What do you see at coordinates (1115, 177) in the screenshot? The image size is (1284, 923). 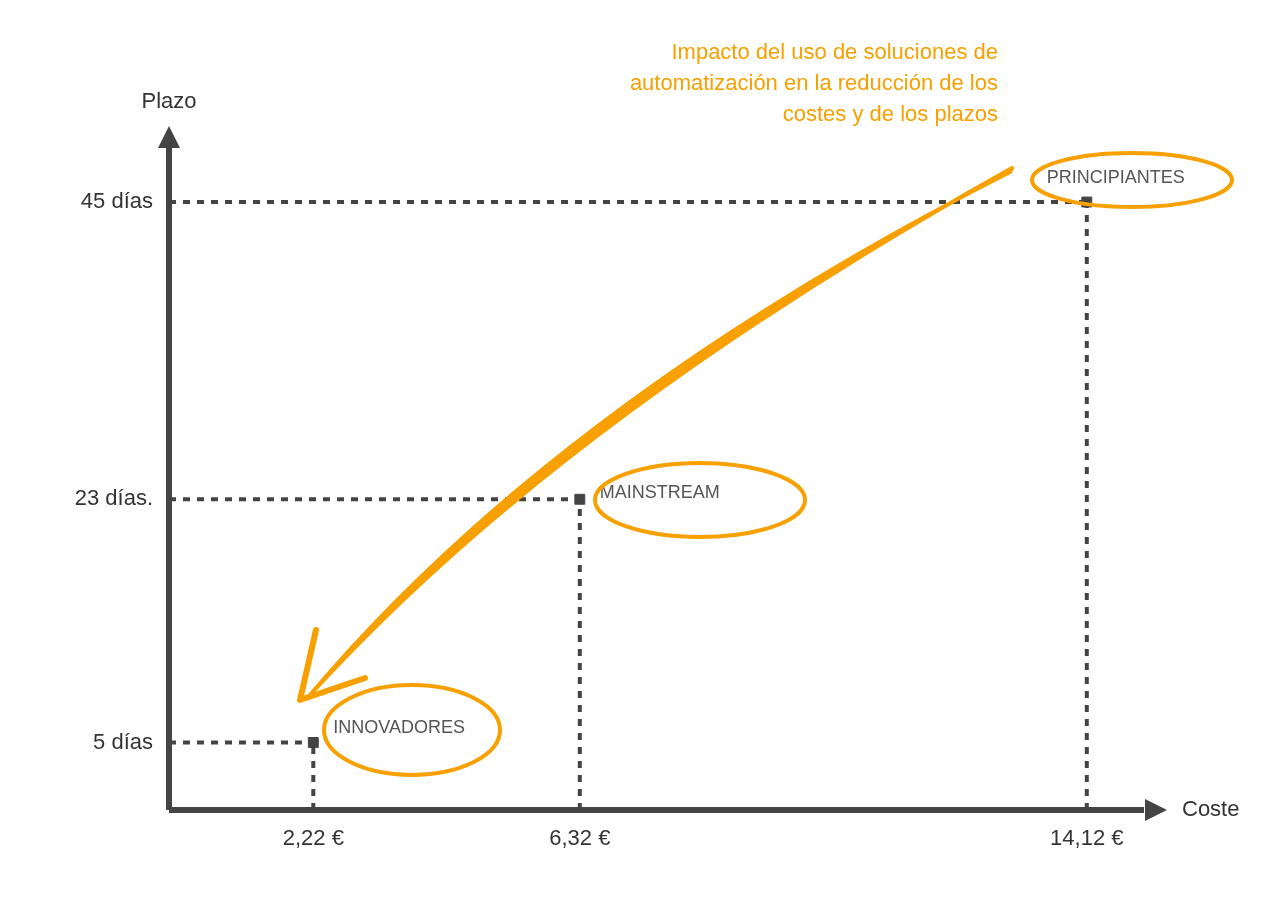 I see `data-label: PRINCIPIANTES` at bounding box center [1115, 177].